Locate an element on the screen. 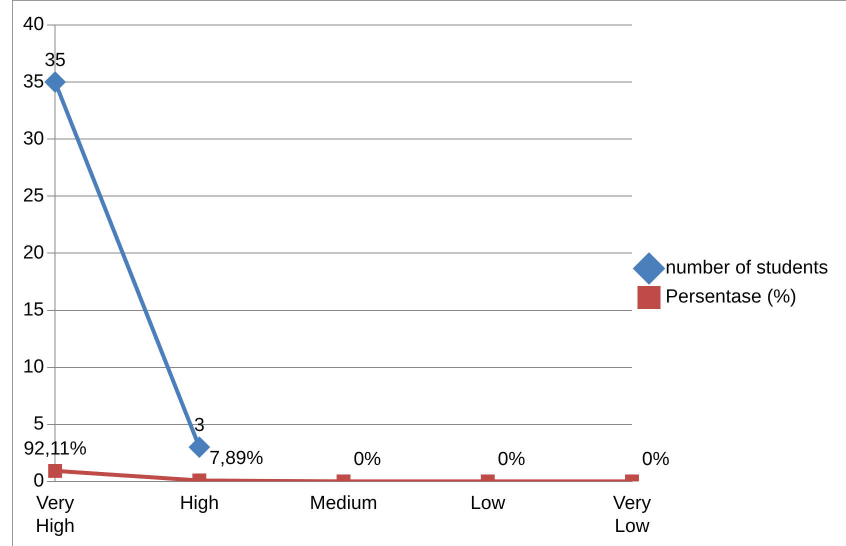 Image resolution: width=846 pixels, height=546 pixels. y-tick-label: 10 is located at coordinates (33, 367).